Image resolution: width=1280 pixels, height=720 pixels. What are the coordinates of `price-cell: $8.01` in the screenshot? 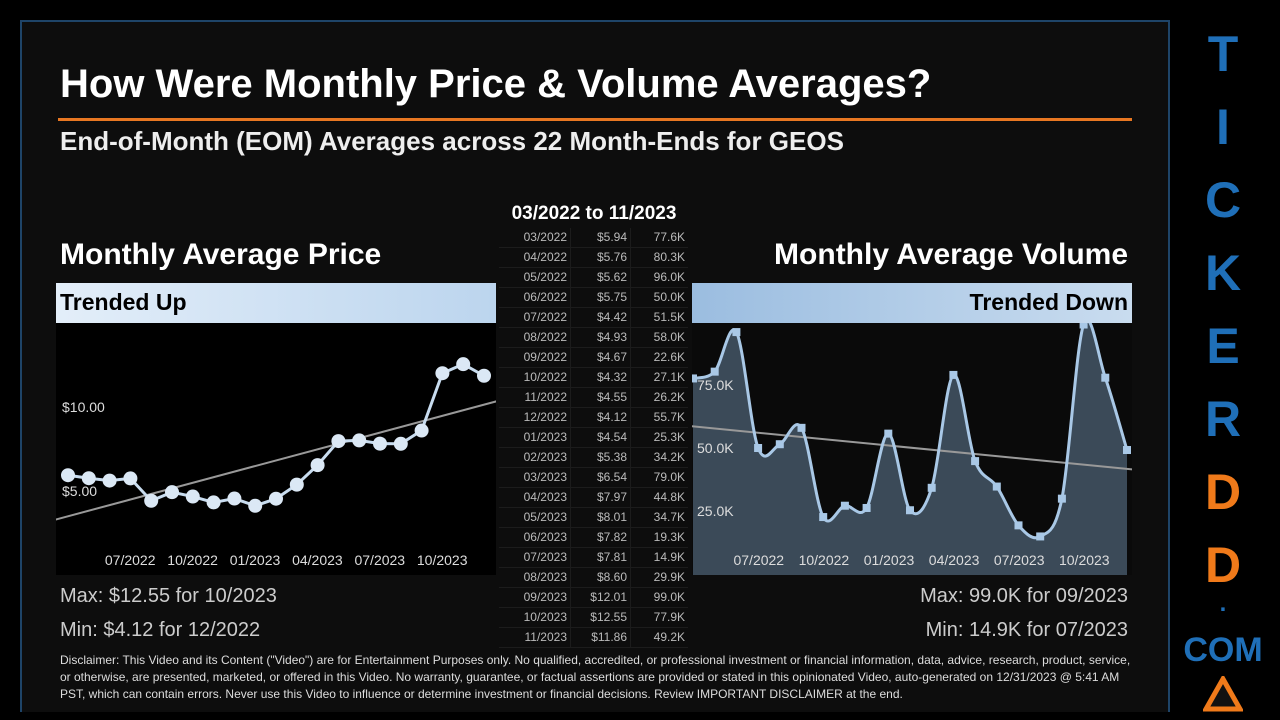 It's located at (601, 517).